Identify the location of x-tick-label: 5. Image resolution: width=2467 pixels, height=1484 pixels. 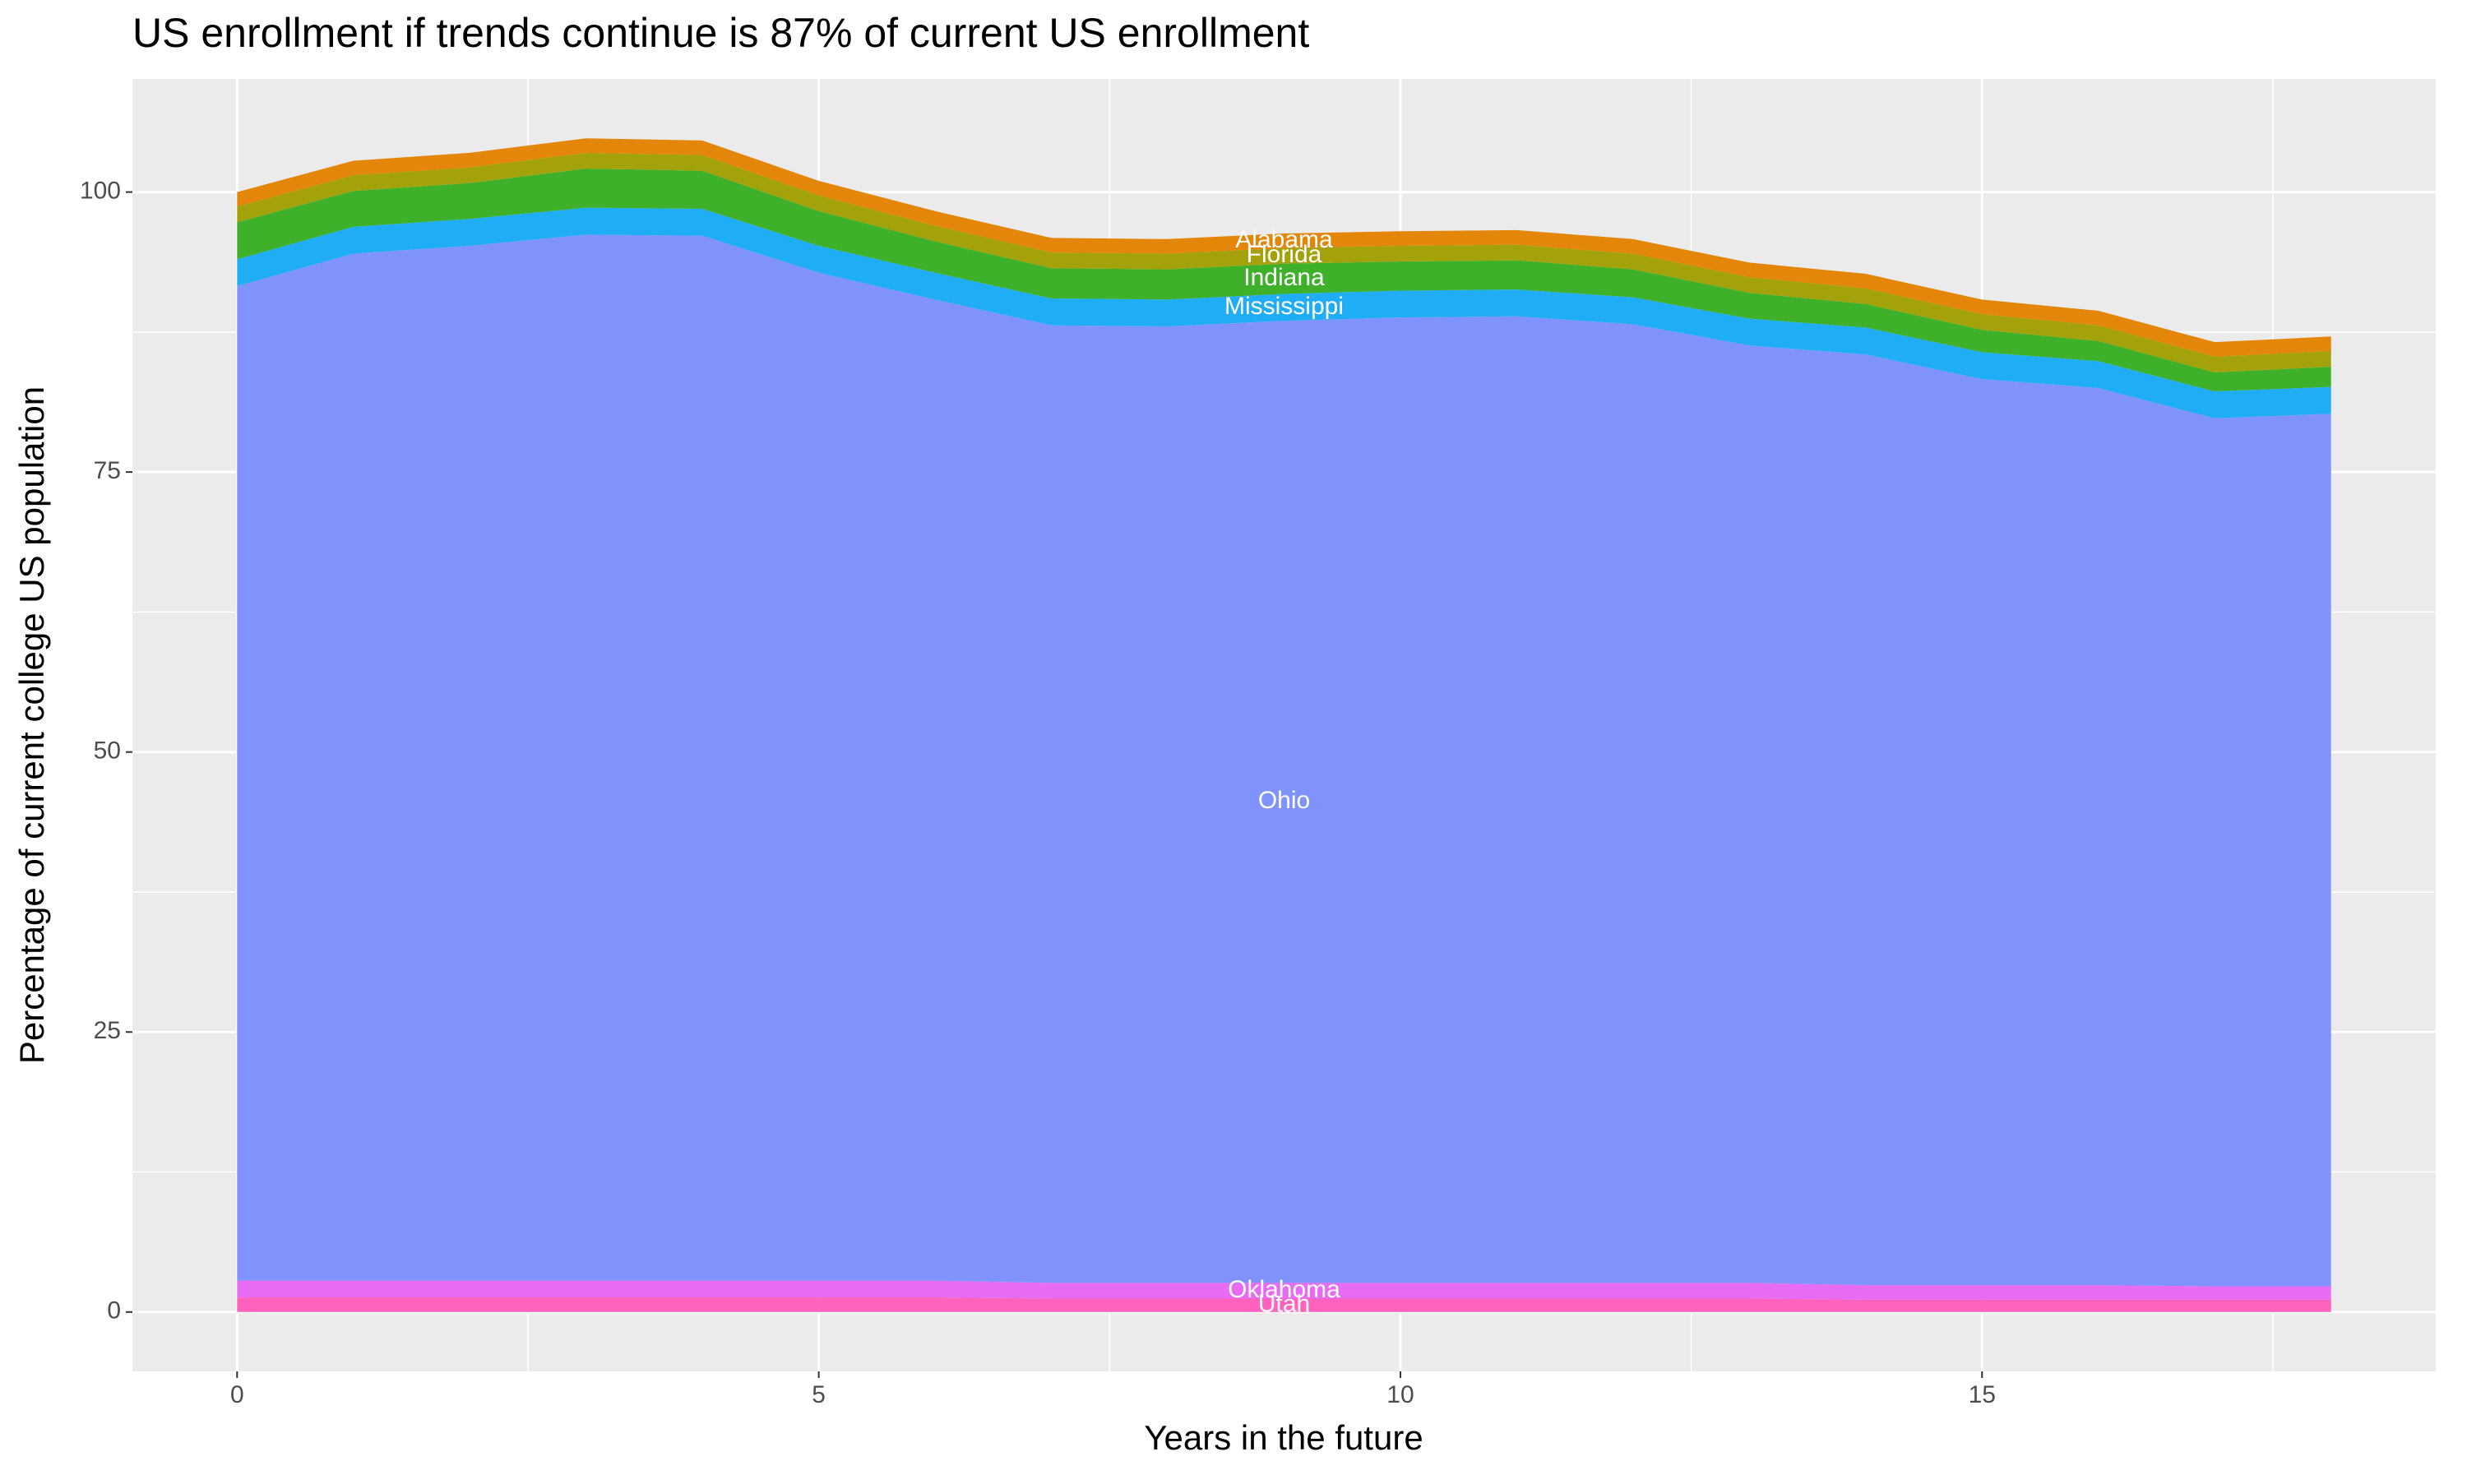
(819, 1395).